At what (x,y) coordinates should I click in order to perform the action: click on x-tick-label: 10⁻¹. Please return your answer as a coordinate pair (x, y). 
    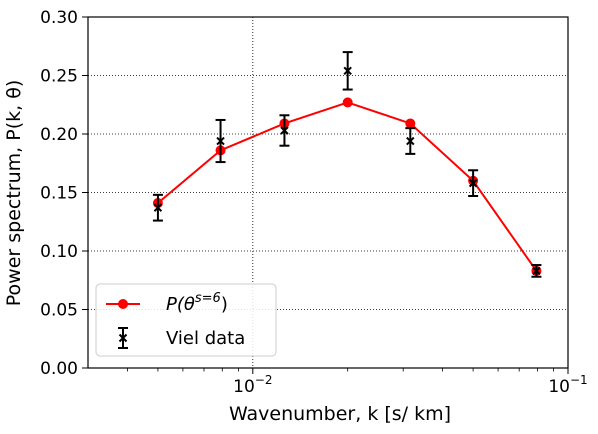
    Looking at the image, I should click on (567, 385).